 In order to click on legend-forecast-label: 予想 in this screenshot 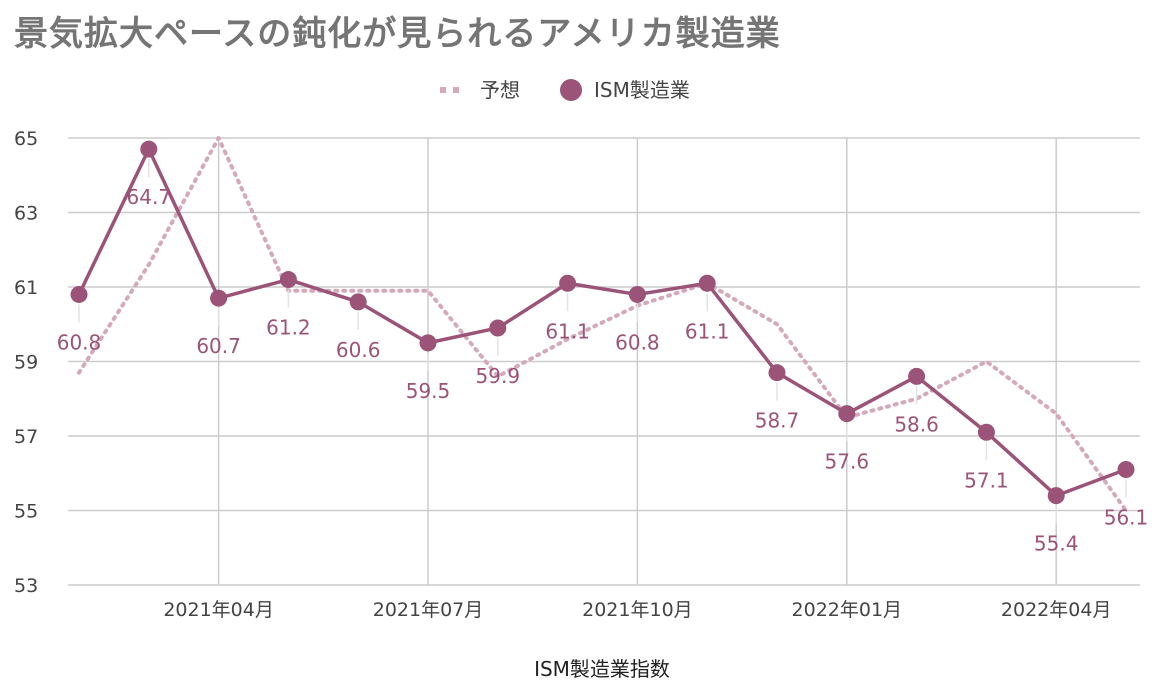, I will do `click(500, 90)`.